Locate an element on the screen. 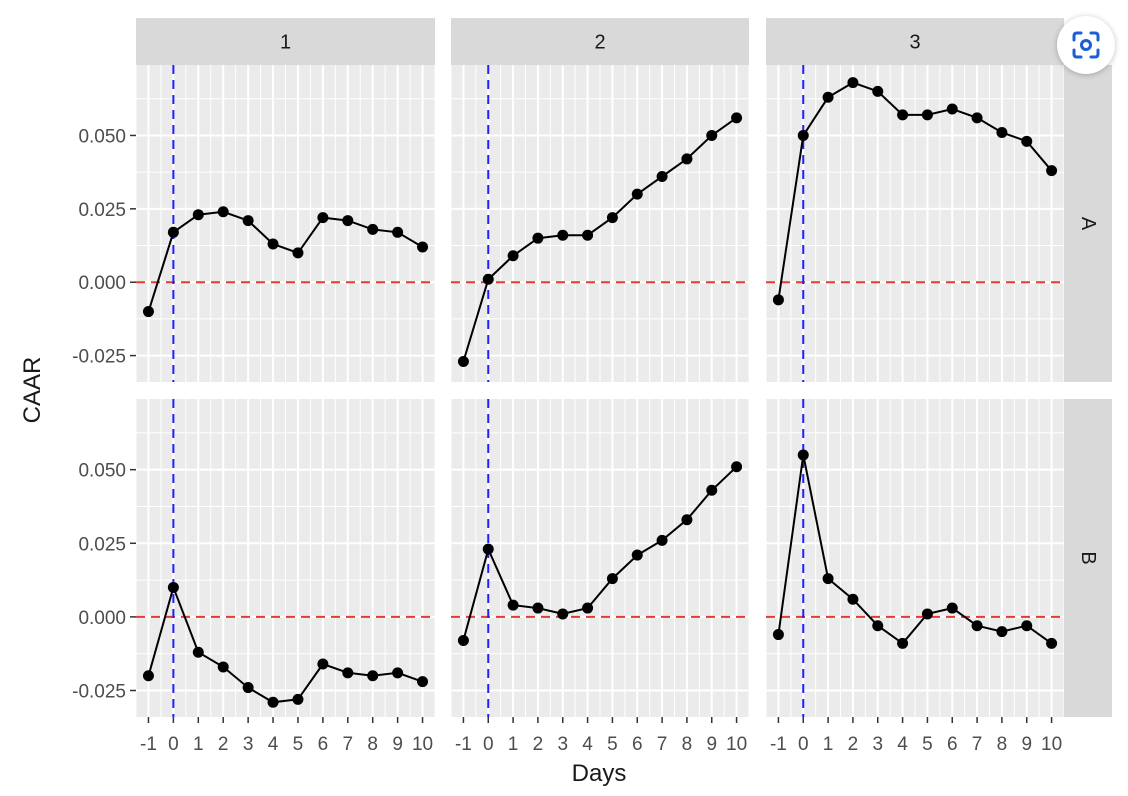 The image size is (1128, 796). x-tick-label: 6 is located at coordinates (637, 744).